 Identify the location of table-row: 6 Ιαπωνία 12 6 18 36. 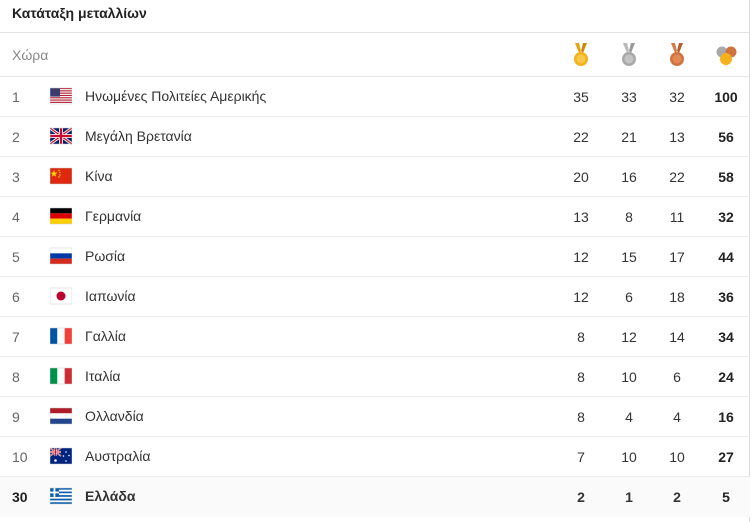
(375, 297).